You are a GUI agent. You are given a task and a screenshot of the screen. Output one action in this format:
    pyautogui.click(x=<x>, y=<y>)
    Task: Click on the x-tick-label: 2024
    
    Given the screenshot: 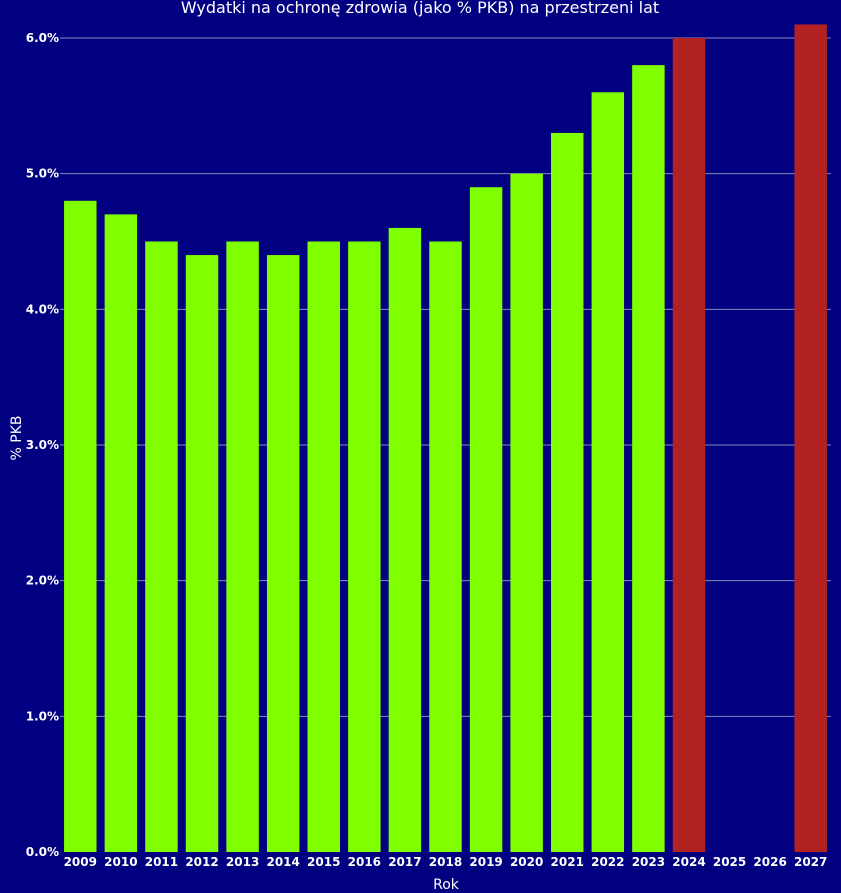 What is the action you would take?
    pyautogui.click(x=688, y=862)
    